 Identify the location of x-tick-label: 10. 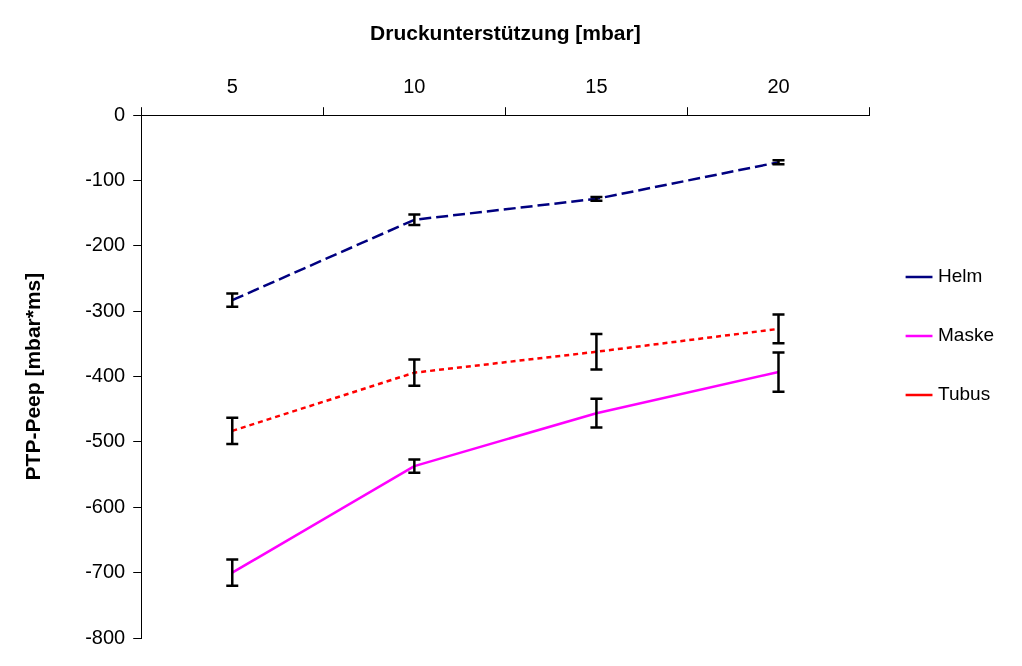
(414, 85).